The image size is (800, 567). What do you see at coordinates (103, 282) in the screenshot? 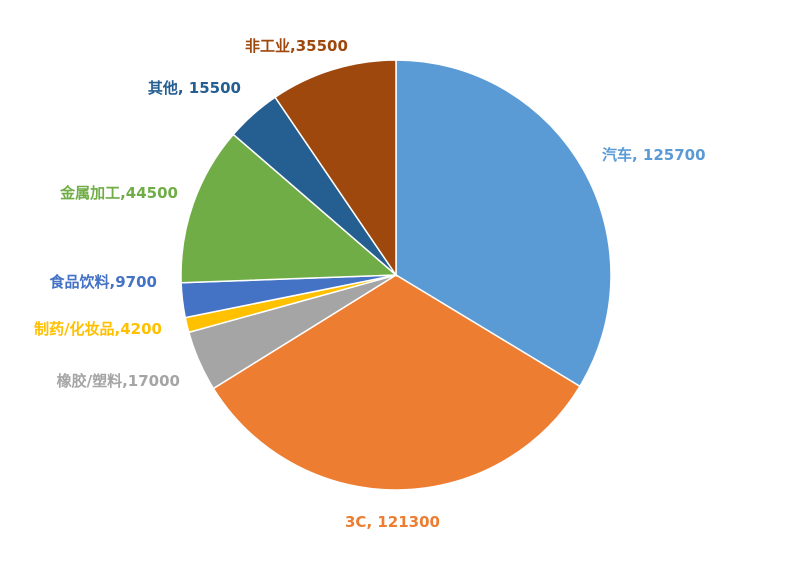
I see `slice-data-label: 食品饮料,9700` at bounding box center [103, 282].